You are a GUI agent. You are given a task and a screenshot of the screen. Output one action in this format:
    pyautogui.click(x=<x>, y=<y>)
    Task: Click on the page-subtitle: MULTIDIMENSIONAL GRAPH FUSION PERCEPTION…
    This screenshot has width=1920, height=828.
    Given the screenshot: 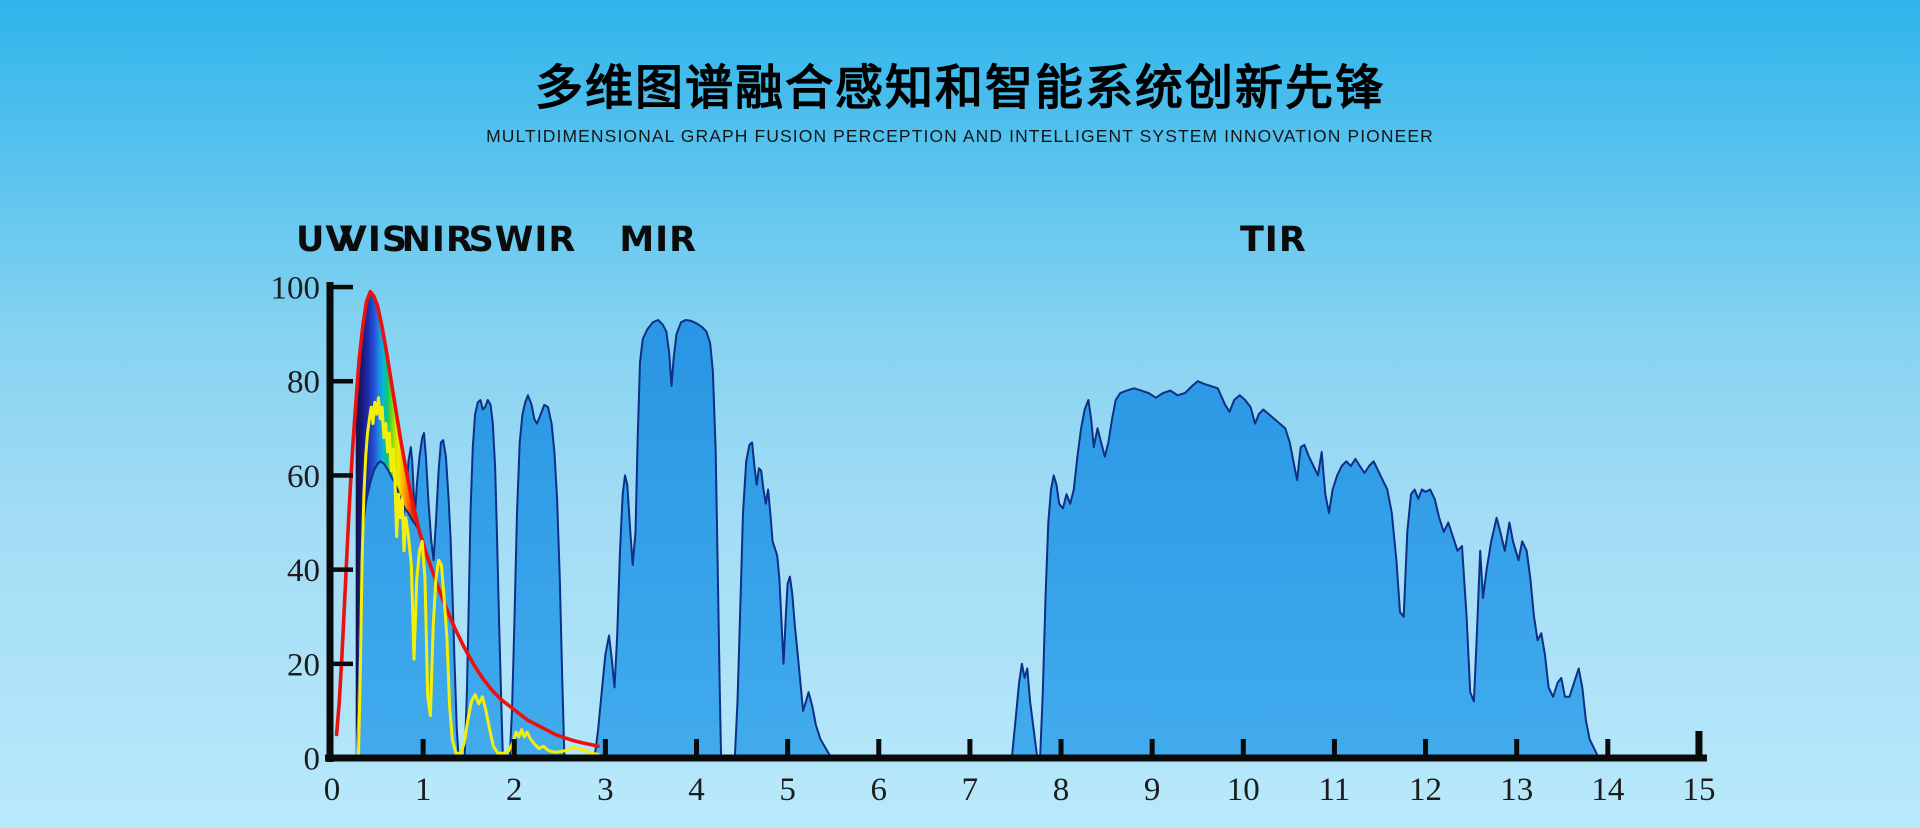 What is the action you would take?
    pyautogui.click(x=960, y=136)
    